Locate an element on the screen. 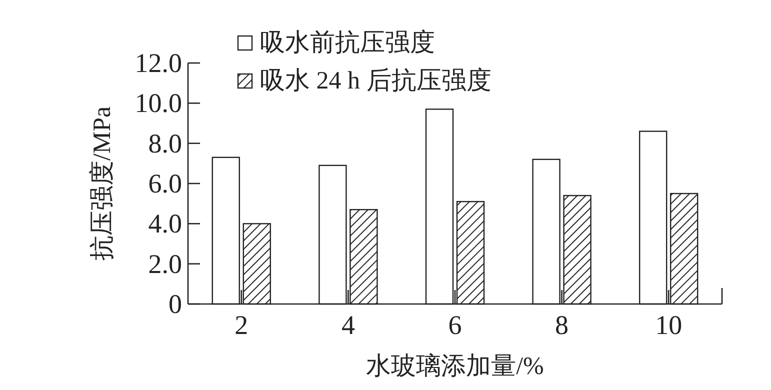 Image resolution: width=771 pixels, height=390 pixels. y-tick-label: 8.0 is located at coordinates (165, 143).